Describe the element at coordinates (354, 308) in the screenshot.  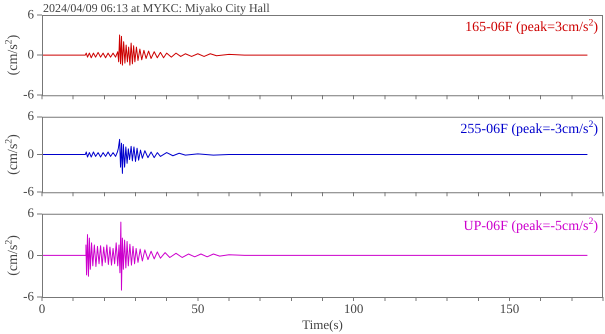
I see `x-tick-label: 100` at that location.